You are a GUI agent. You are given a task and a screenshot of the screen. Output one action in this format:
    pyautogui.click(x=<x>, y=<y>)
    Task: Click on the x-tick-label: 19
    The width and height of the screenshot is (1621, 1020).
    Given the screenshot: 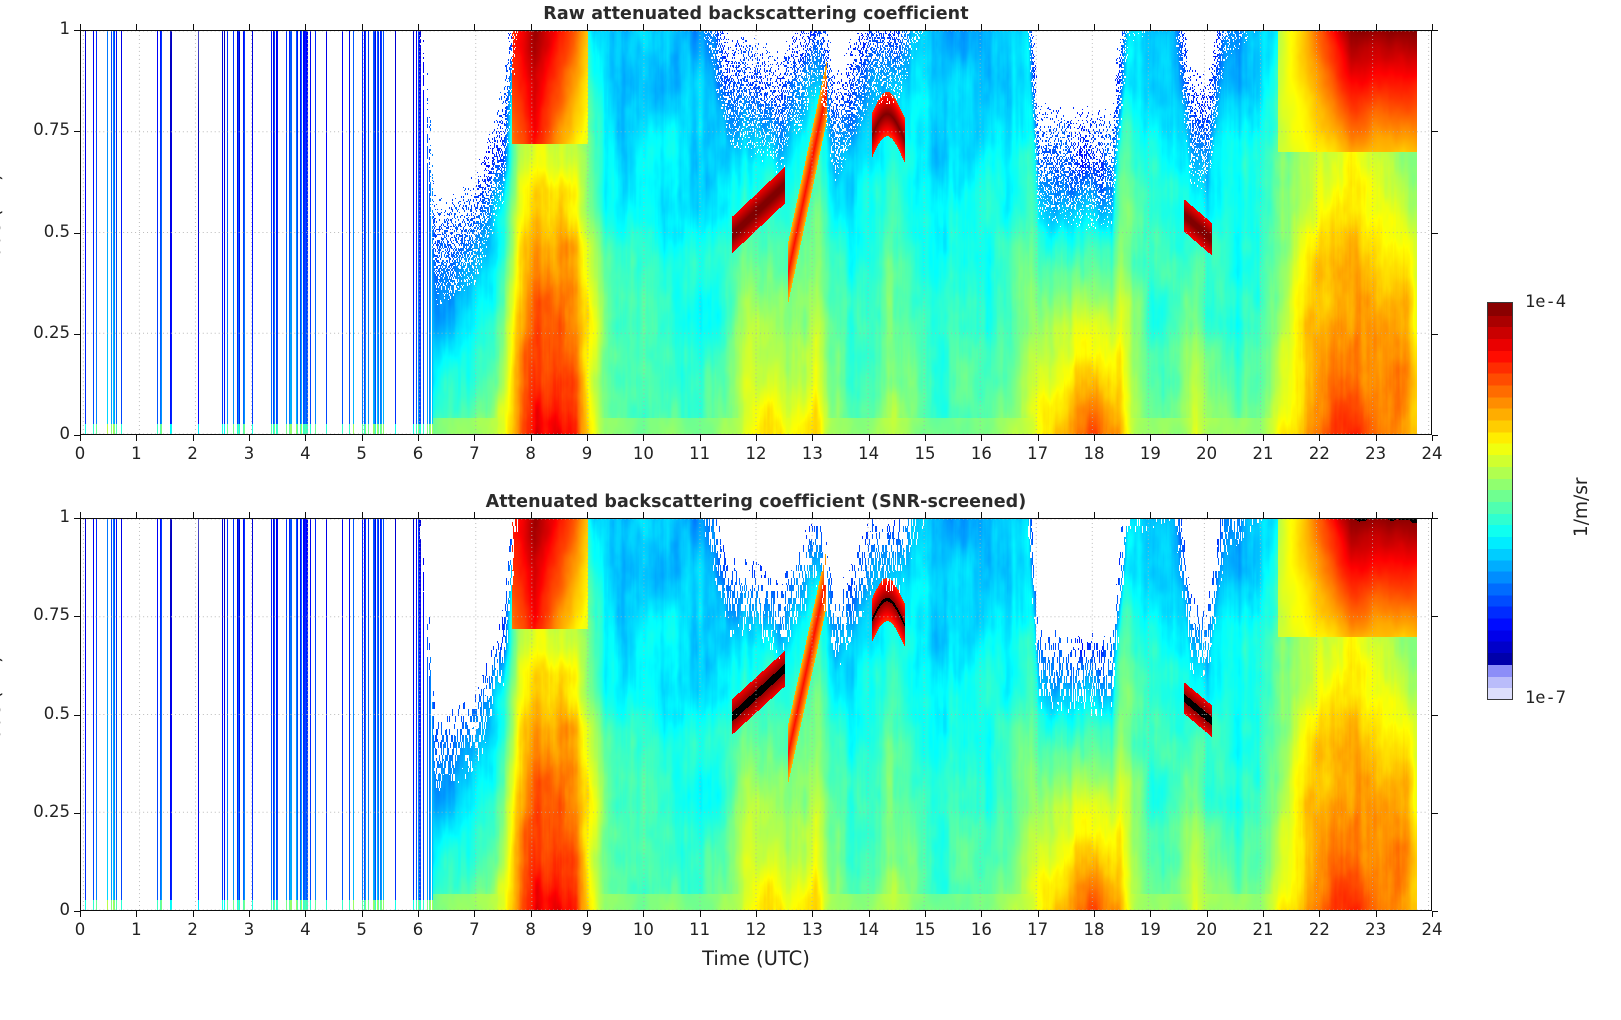 What is the action you would take?
    pyautogui.click(x=1150, y=453)
    